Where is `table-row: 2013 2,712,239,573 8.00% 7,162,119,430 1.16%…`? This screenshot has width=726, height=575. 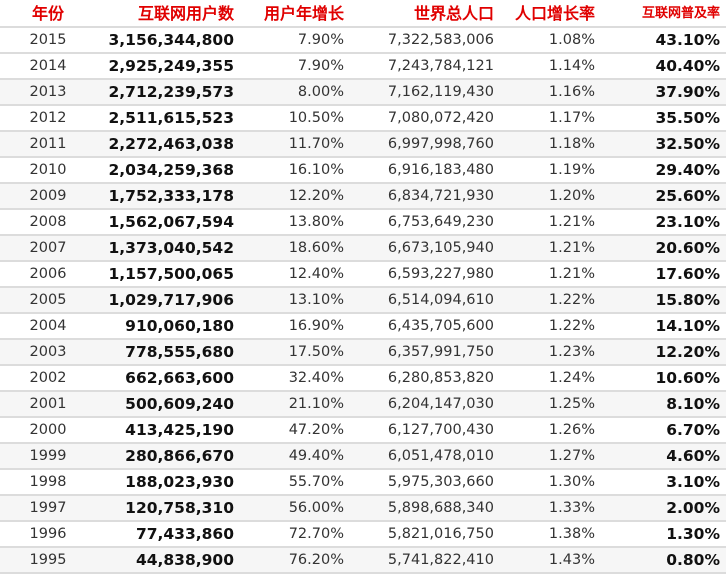
table-row: 2013 2,712,239,573 8.00% 7,162,119,430 1.16%… is located at coordinates (363, 93).